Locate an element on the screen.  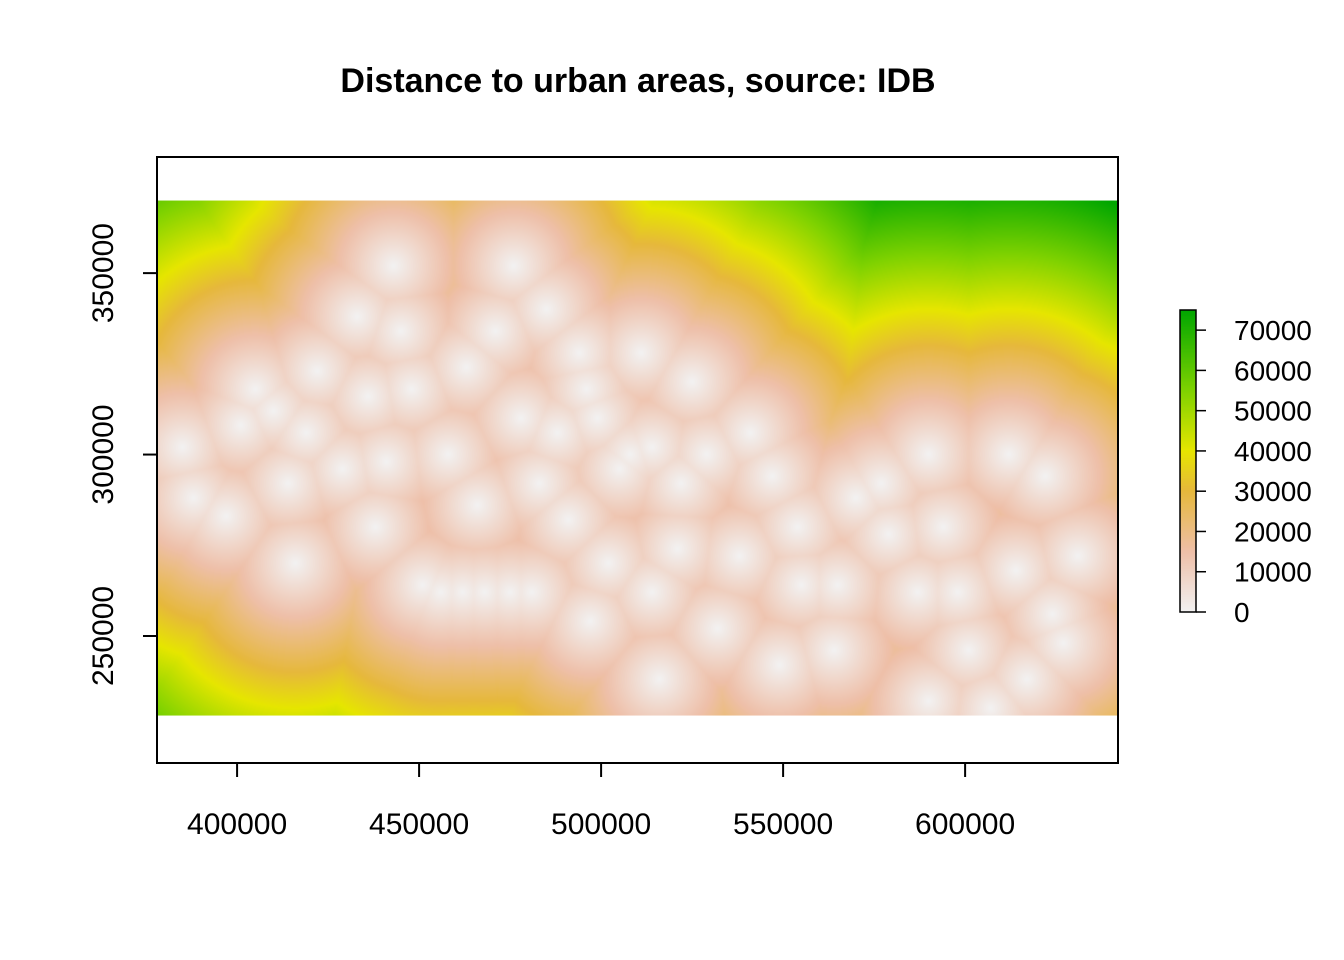
x-axis: 400000 450000 500000 550000 600000 is located at coordinates (601, 802).